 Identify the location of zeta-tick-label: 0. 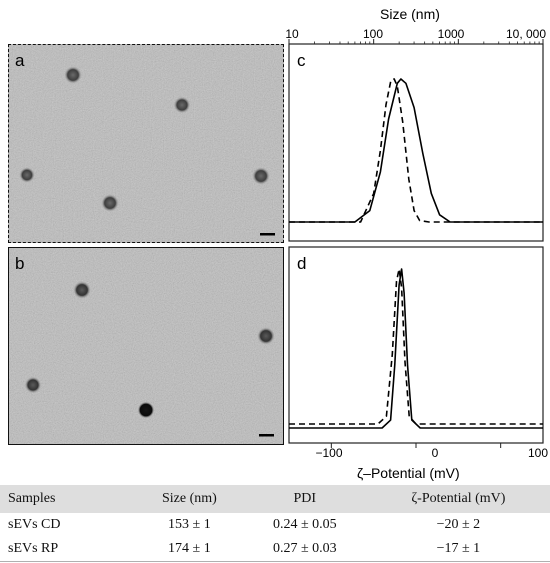
(435, 453).